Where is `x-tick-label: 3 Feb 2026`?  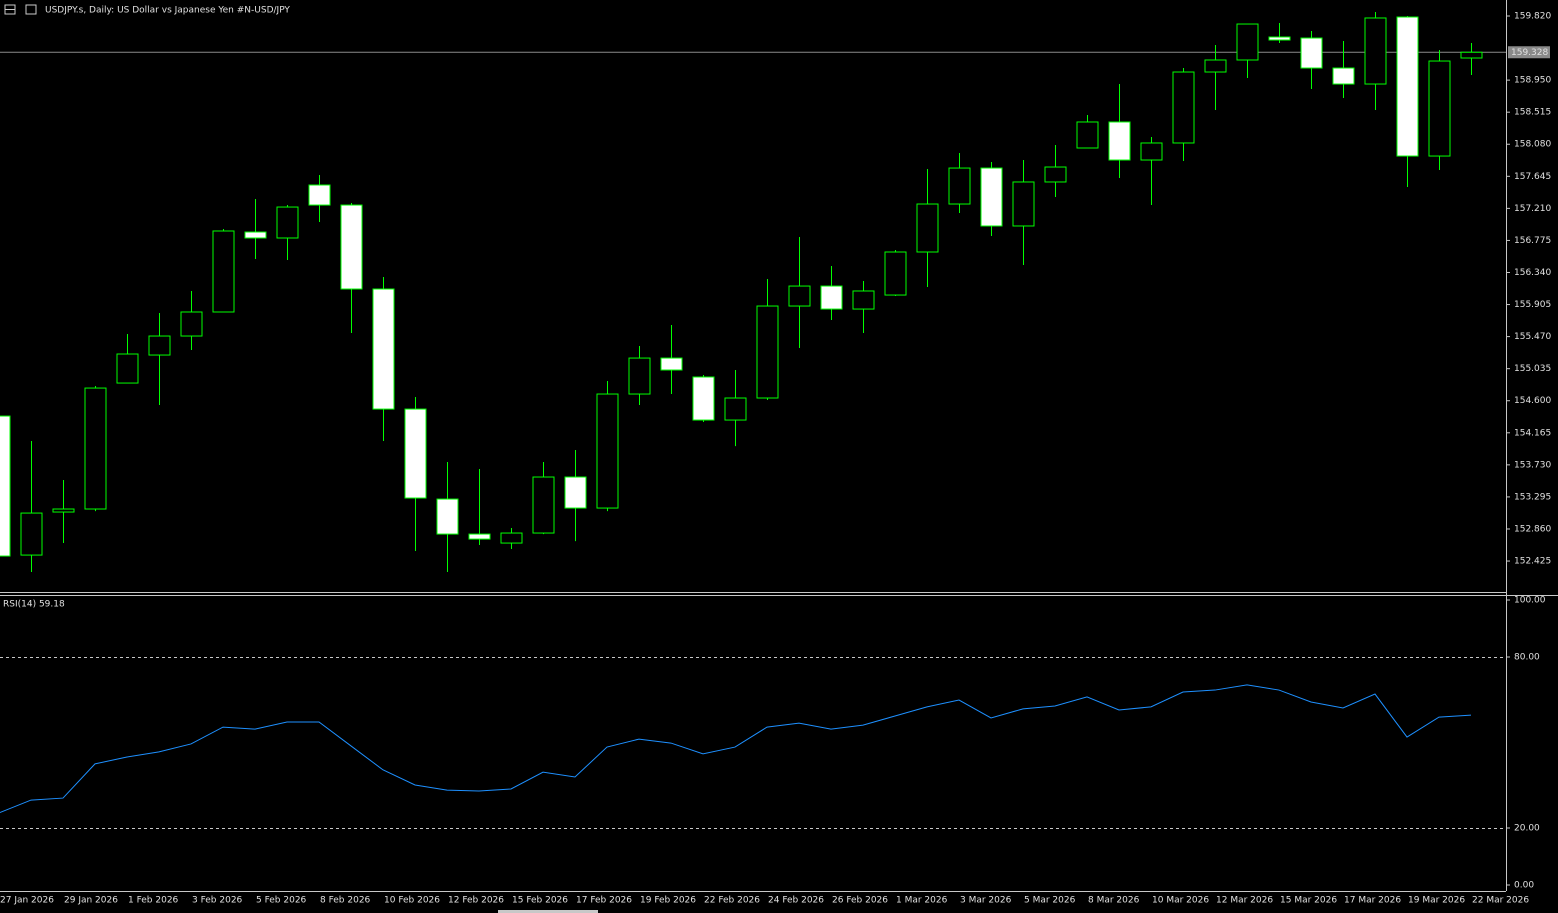
x-tick-label: 3 Feb 2026 is located at coordinates (217, 901).